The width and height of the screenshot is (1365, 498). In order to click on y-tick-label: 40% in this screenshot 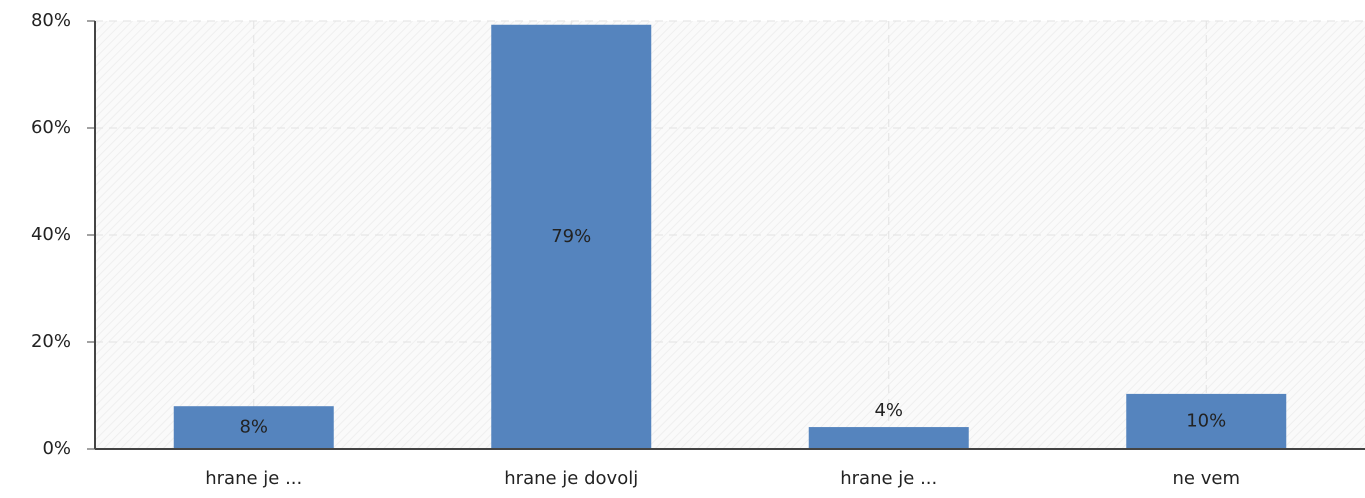, I will do `click(51, 234)`.